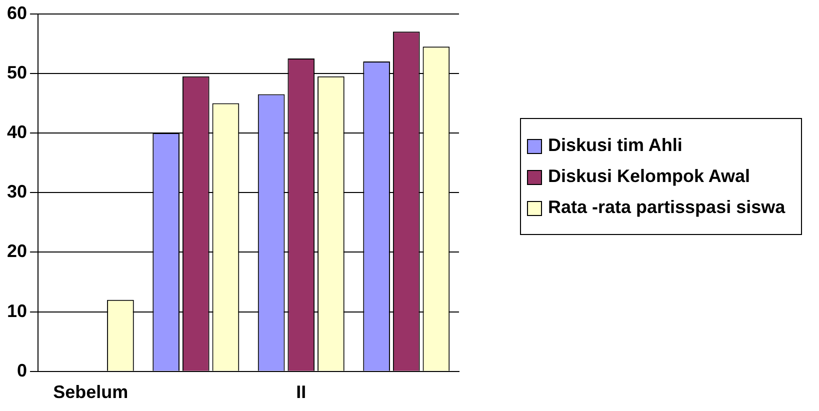 Image resolution: width=819 pixels, height=411 pixels. What do you see at coordinates (301, 392) in the screenshot?
I see `x-tick-label: II` at bounding box center [301, 392].